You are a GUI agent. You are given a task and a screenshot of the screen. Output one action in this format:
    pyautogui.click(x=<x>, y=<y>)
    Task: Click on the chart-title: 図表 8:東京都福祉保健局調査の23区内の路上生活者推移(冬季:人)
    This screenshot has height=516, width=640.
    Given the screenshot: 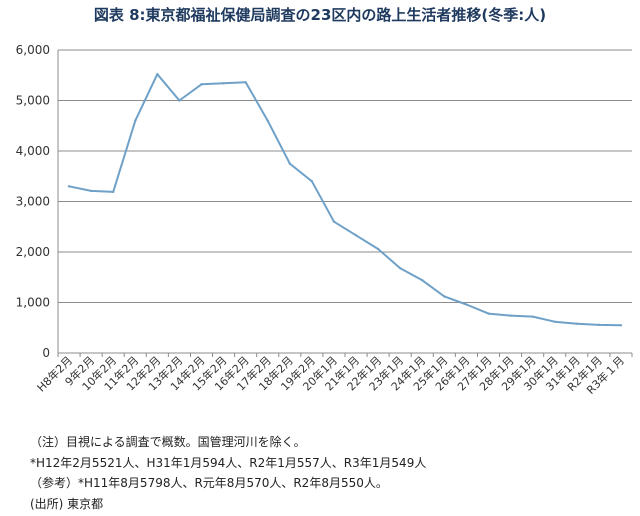 What is the action you would take?
    pyautogui.click(x=320, y=15)
    